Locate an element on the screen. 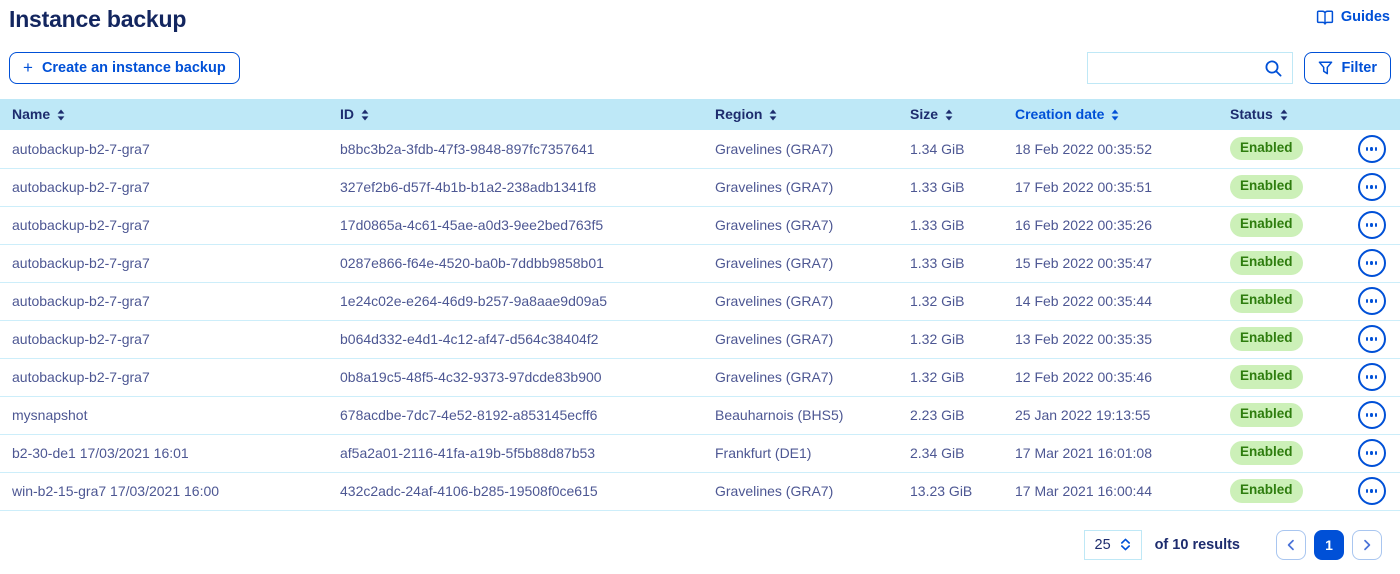 The height and width of the screenshot is (574, 1400). backup-name-cell: win-b2-15-gra7 17/03/2021 16:00 is located at coordinates (164, 491).